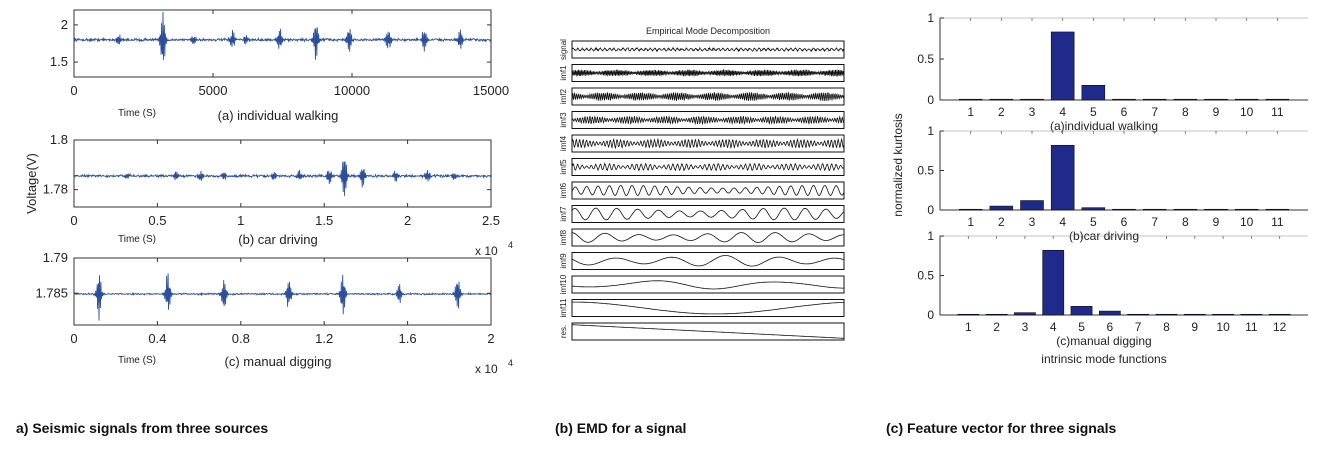  What do you see at coordinates (1185, 222) in the screenshot?
I see `x-tick-label-kurt_car-7: 8` at bounding box center [1185, 222].